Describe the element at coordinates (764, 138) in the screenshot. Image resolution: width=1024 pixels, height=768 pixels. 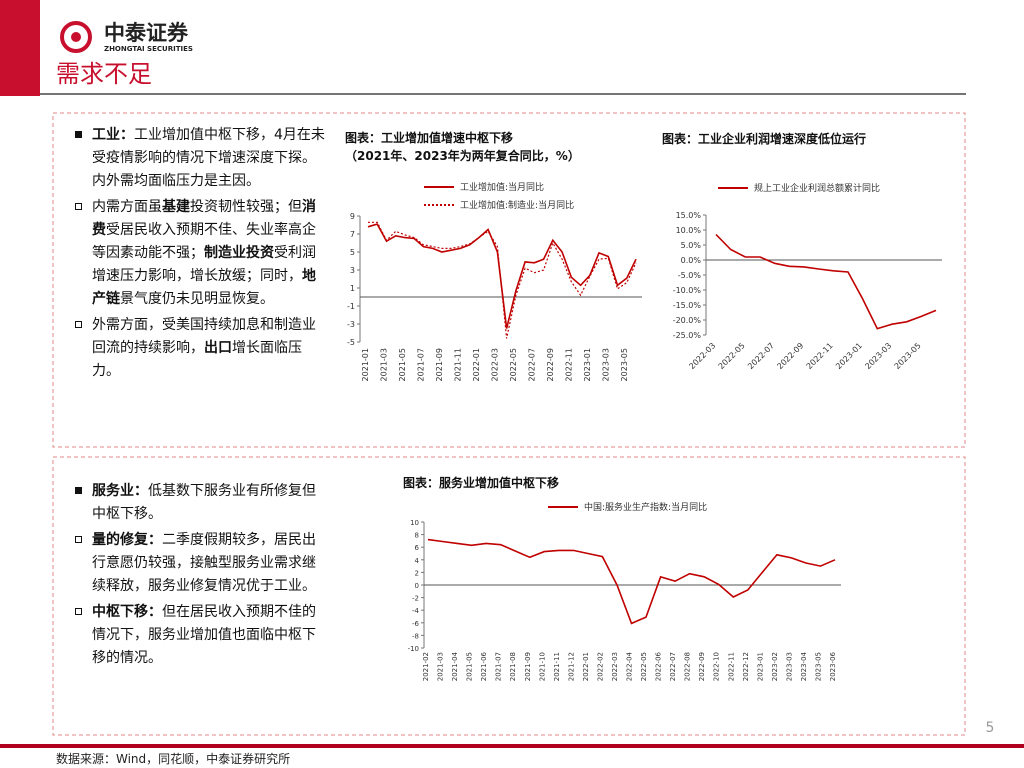
I see `chart-title: 图表：工业企业利润增速深度低位运行` at that location.